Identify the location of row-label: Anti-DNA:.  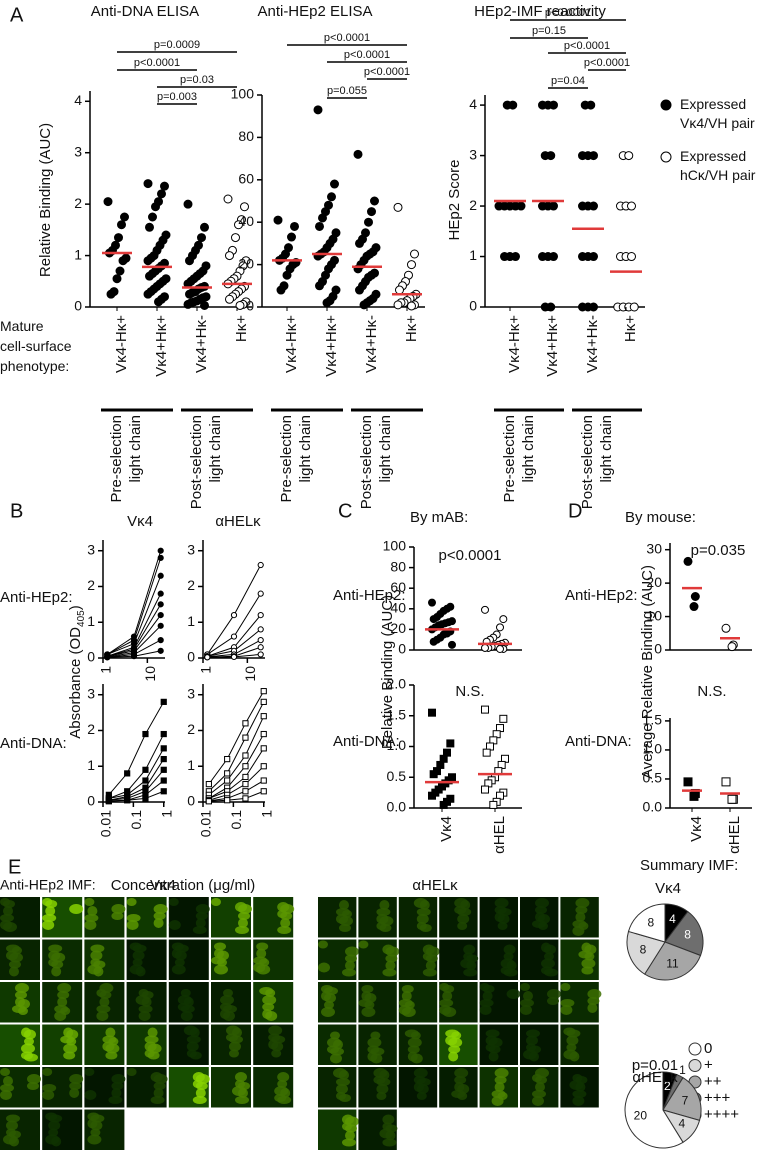
(33, 743).